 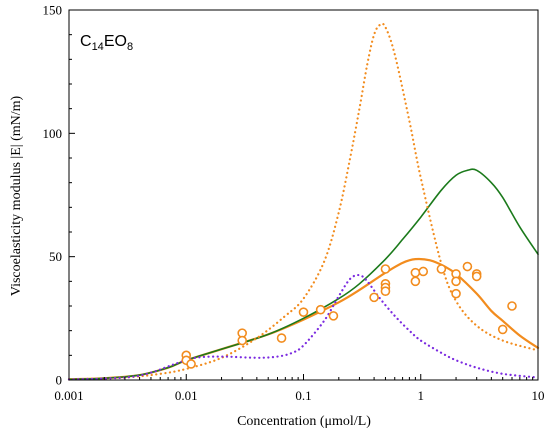 I want to click on x-tick-label: 10, so click(x=538, y=395).